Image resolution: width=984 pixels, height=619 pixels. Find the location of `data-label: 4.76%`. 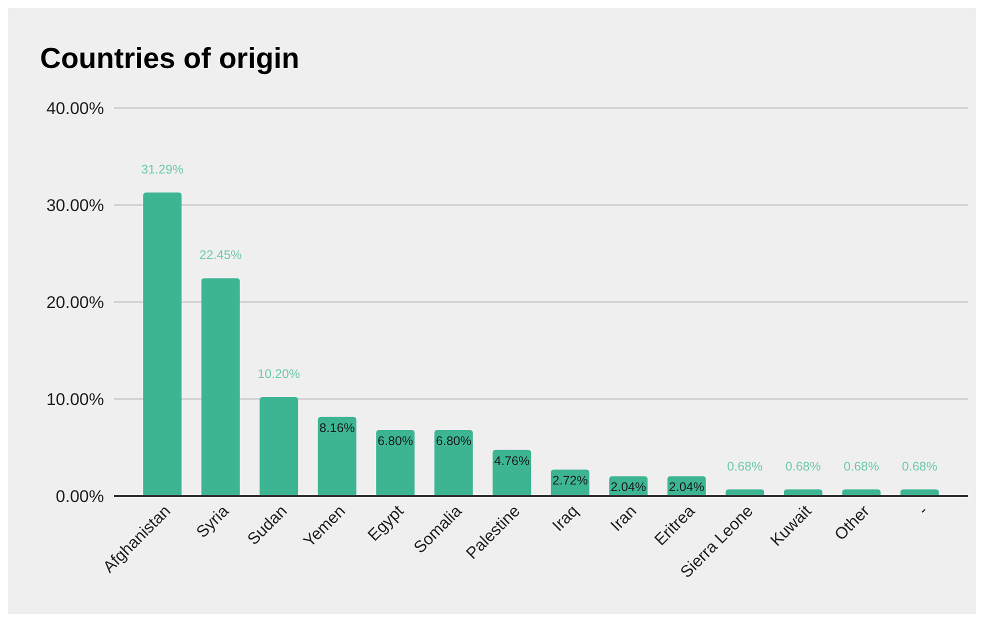

data-label: 4.76% is located at coordinates (512, 461).